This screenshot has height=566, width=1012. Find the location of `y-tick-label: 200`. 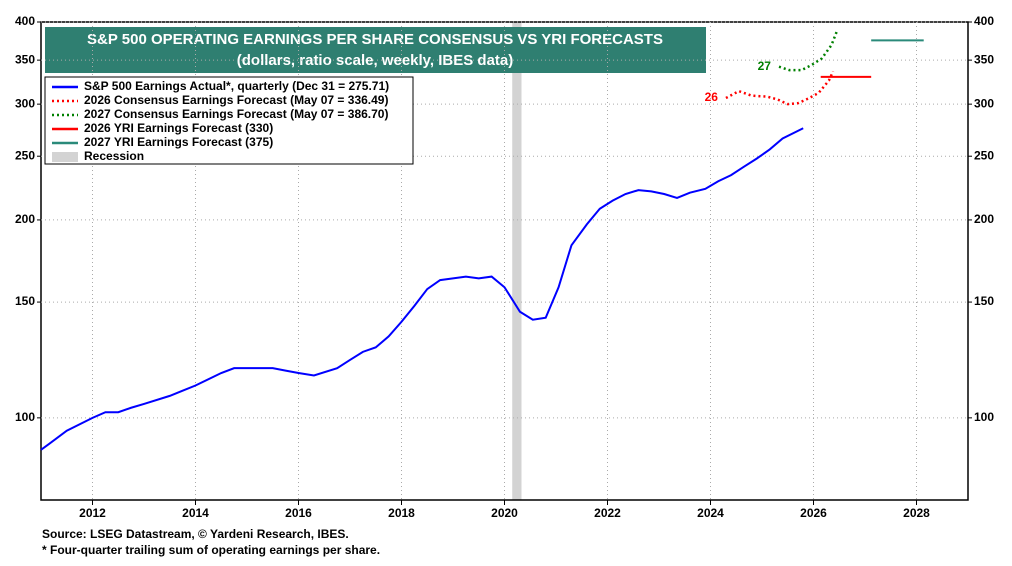

y-tick-label: 200 is located at coordinates (25, 219).